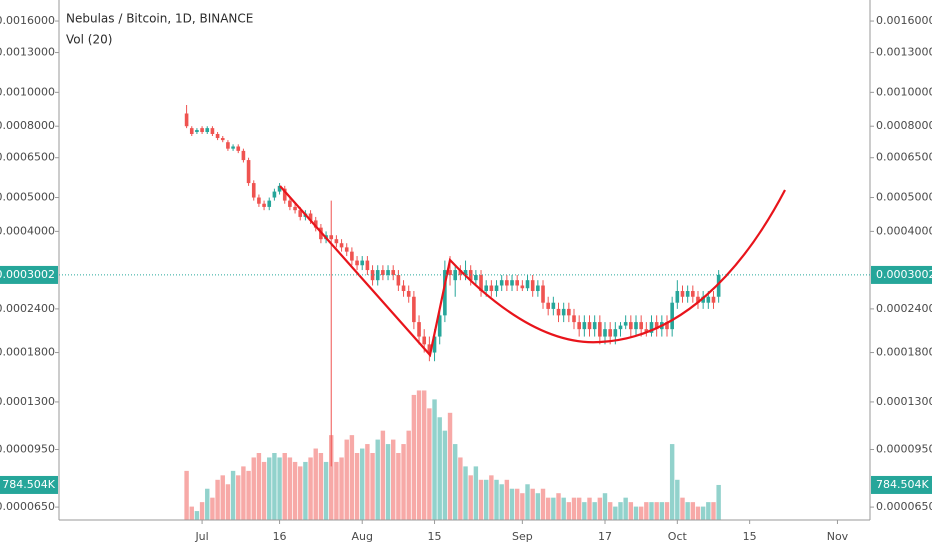 The height and width of the screenshot is (550, 932). Describe the element at coordinates (27, 352) in the screenshot. I see `y-tick-label: 0.0001800` at that location.